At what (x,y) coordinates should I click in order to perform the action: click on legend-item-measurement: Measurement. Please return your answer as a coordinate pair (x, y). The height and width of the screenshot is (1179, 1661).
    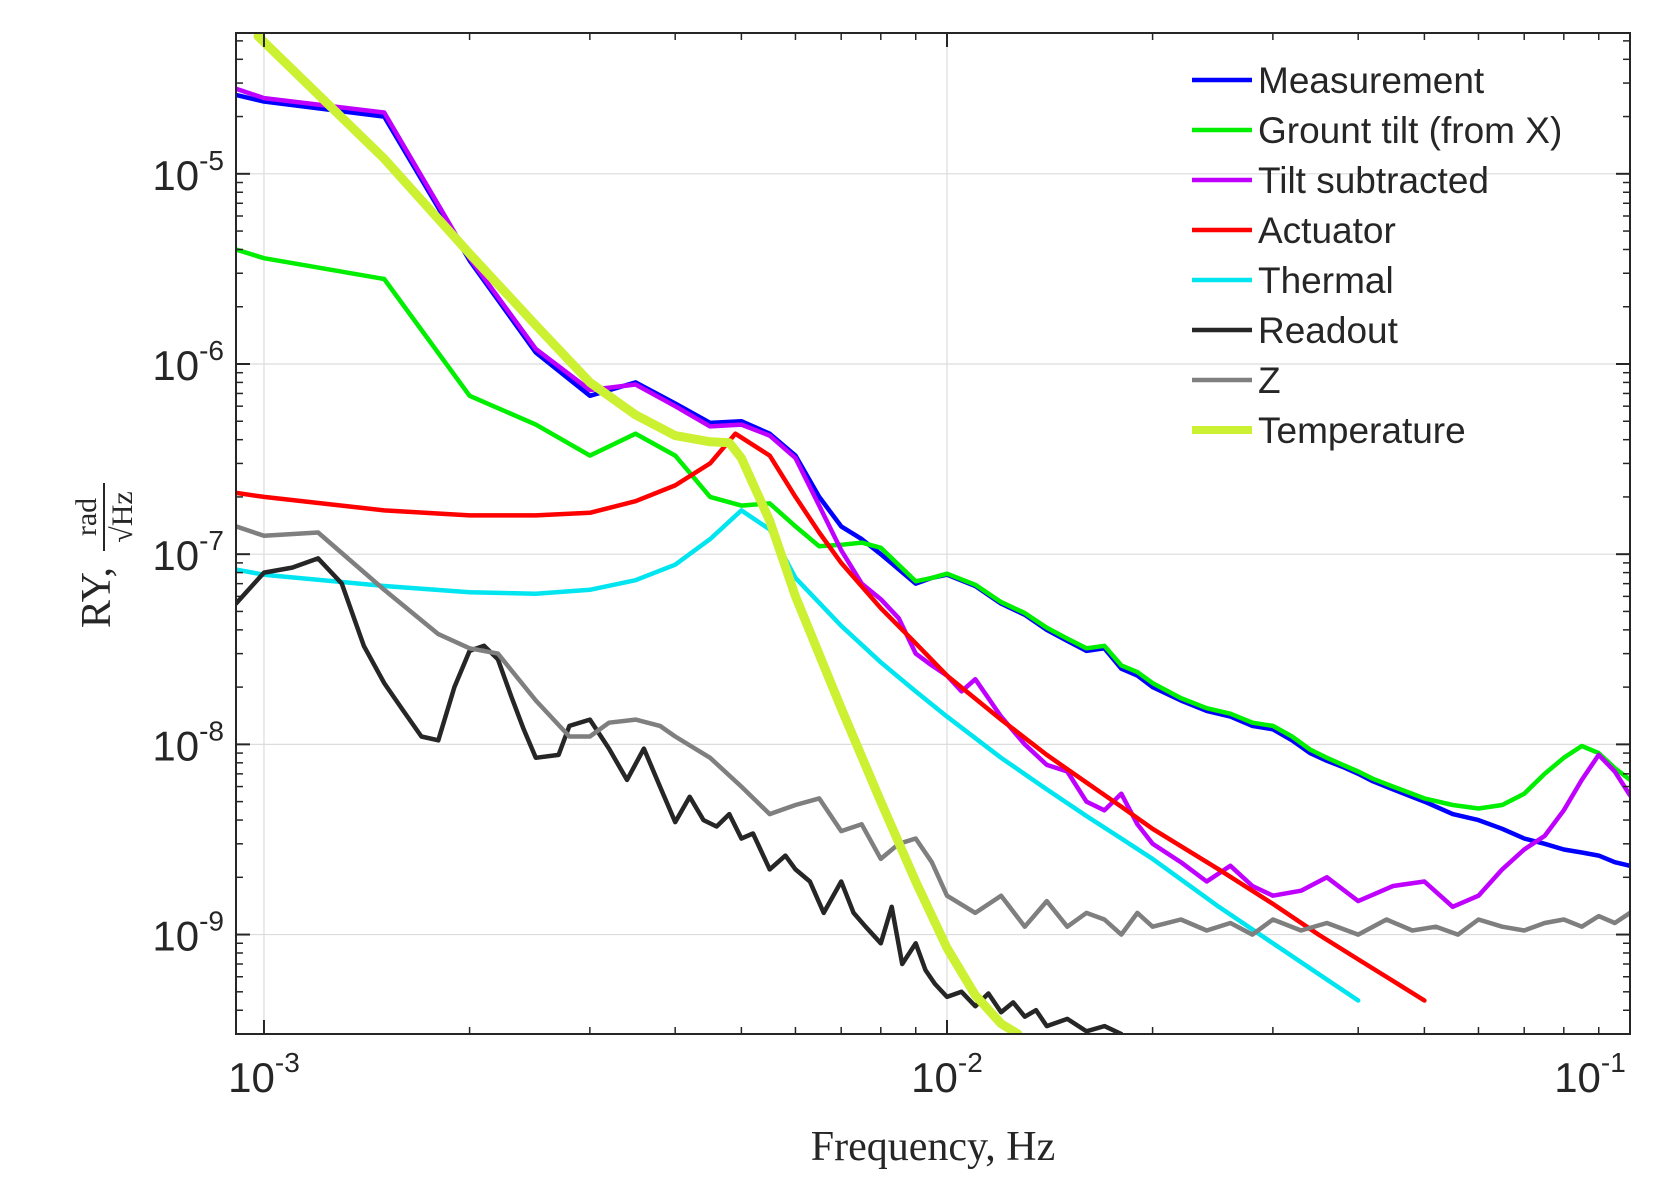
    Looking at the image, I should click on (1338, 80).